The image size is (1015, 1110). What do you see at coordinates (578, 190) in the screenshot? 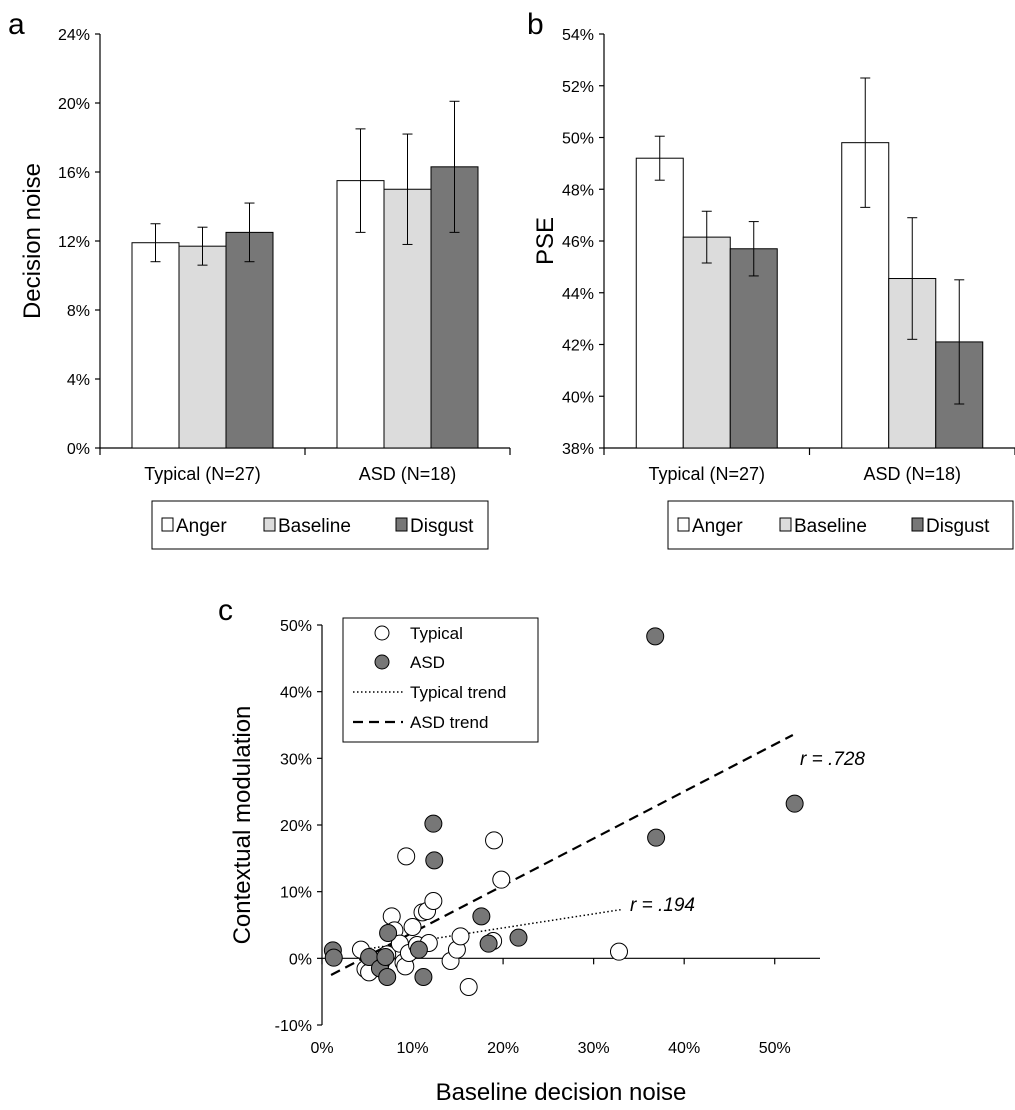
I see `y-tick-label: 48%` at bounding box center [578, 190].